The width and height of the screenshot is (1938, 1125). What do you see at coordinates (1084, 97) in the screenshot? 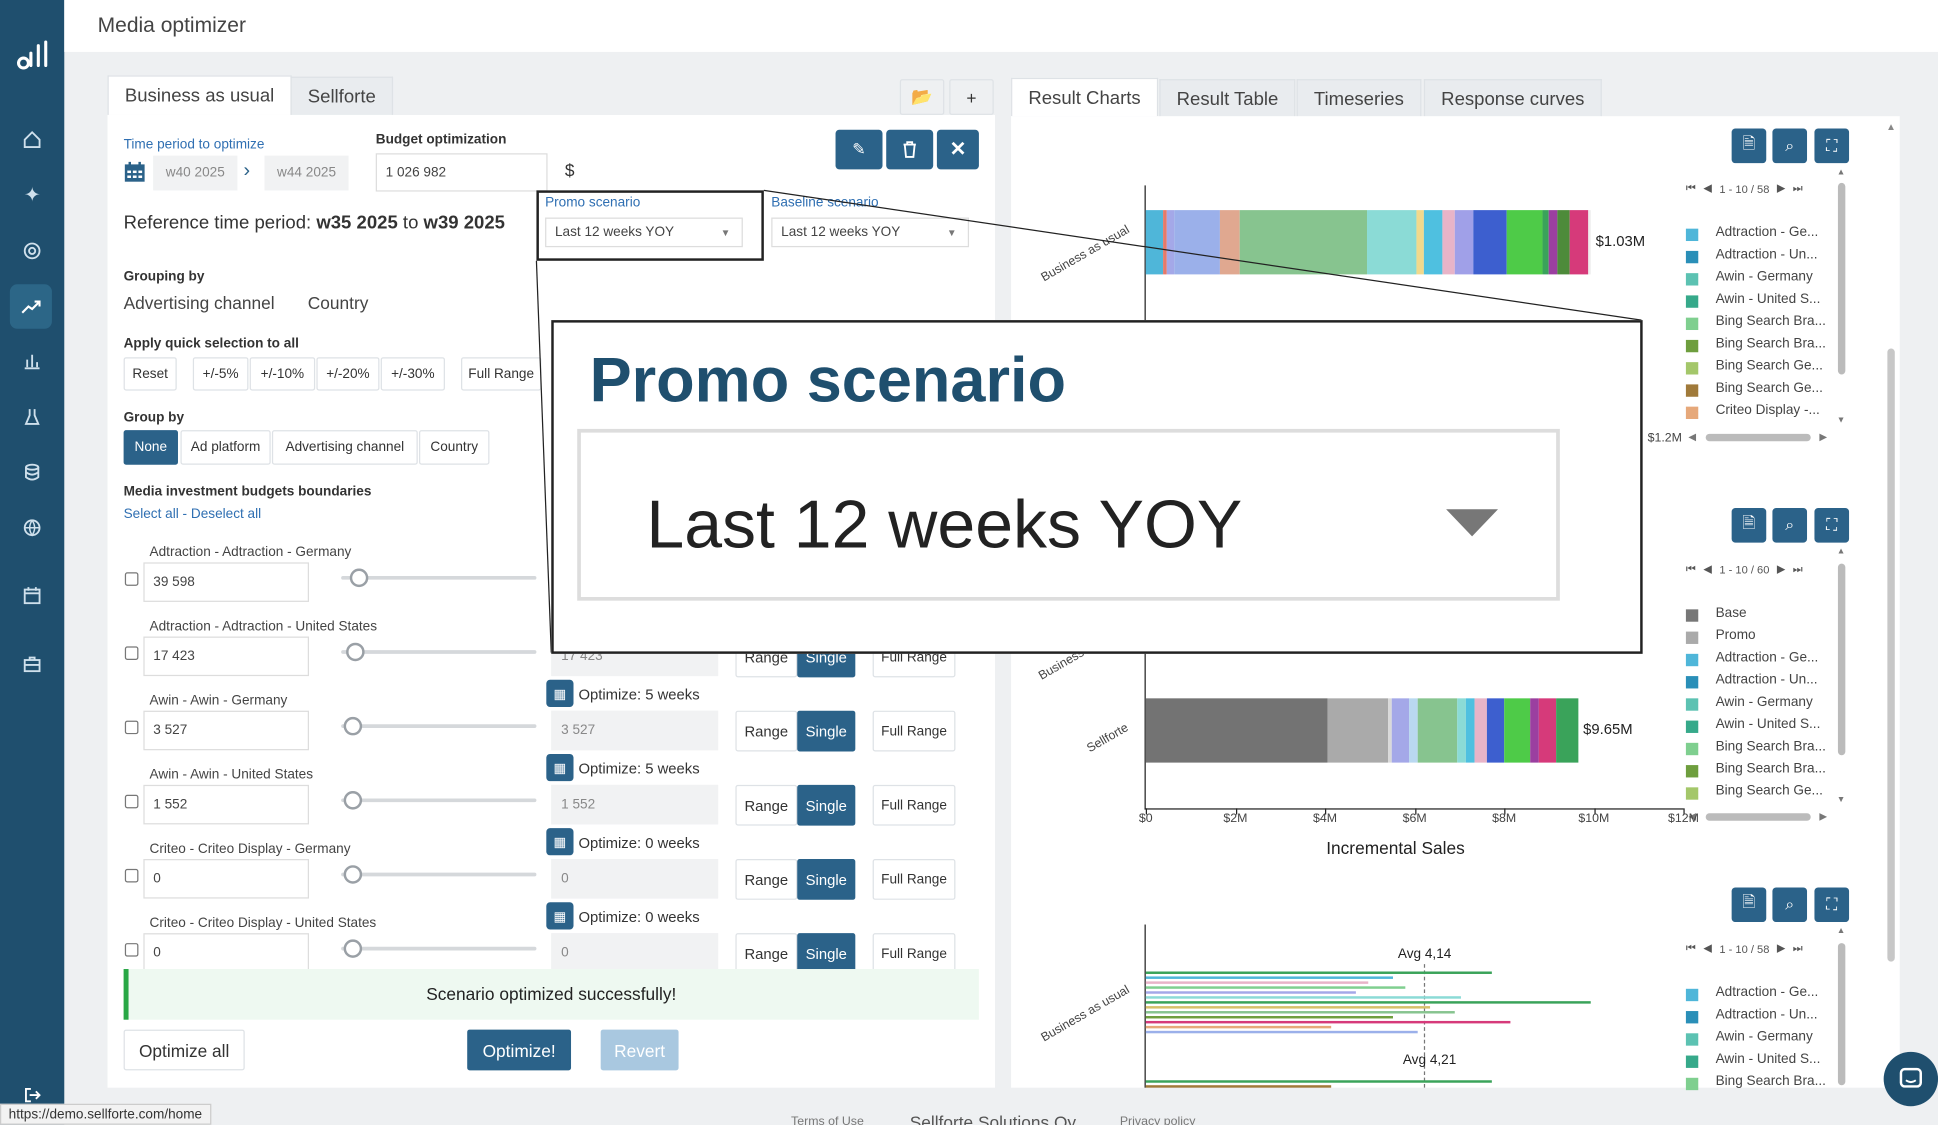
I see `tab-result-charts: Result Charts` at bounding box center [1084, 97].